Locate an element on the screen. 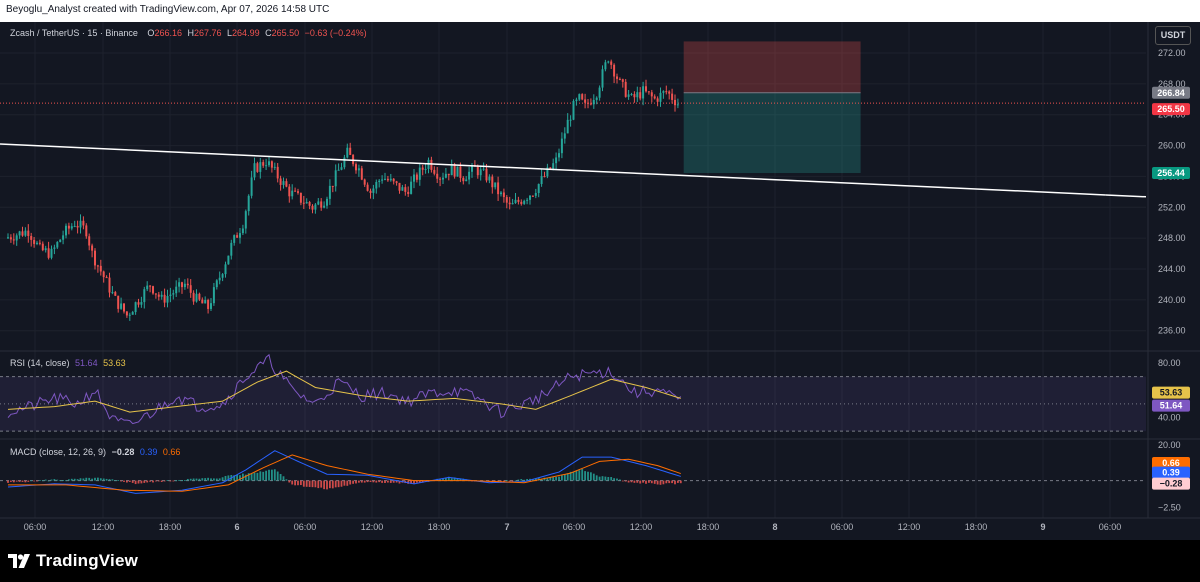 The height and width of the screenshot is (582, 1200). time-tick-label: 06:00 is located at coordinates (842, 527).